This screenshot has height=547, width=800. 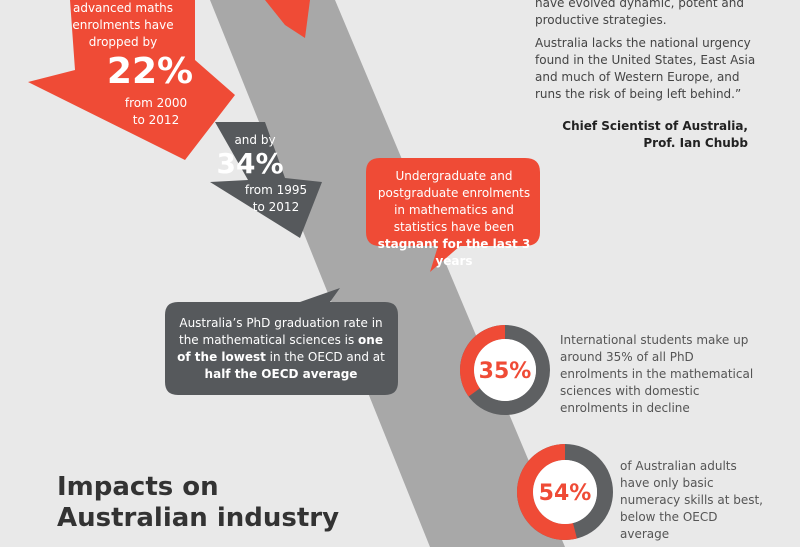 I want to click on red-arrow, so click(x=131, y=80).